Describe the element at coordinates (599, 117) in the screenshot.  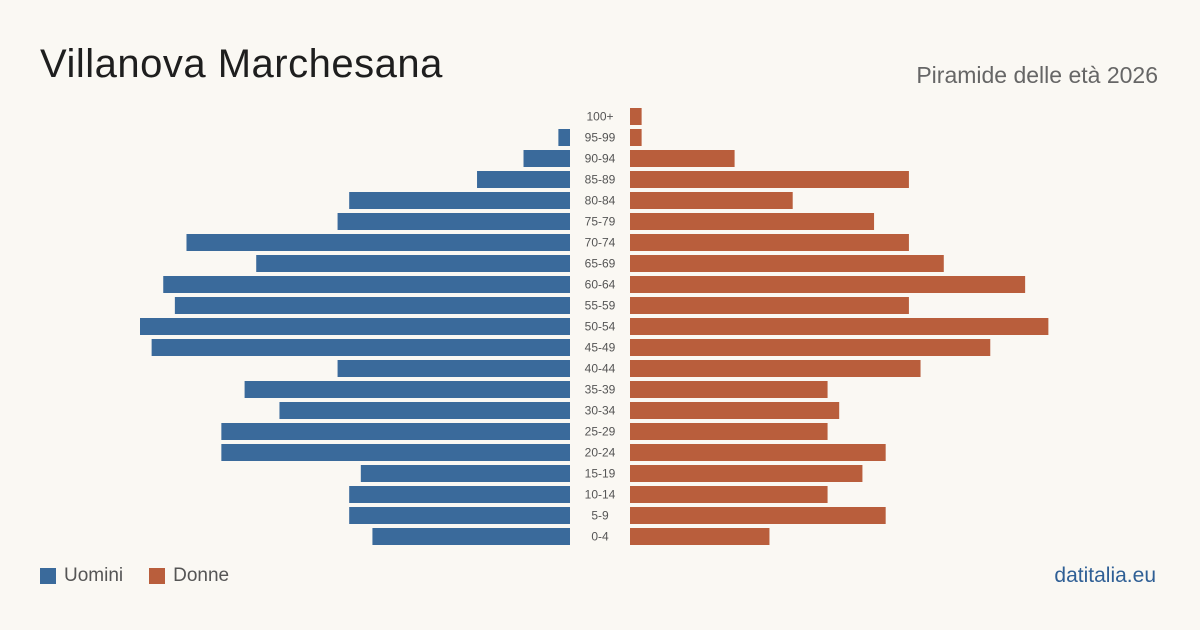
I see `age-label-100+: 100+` at that location.